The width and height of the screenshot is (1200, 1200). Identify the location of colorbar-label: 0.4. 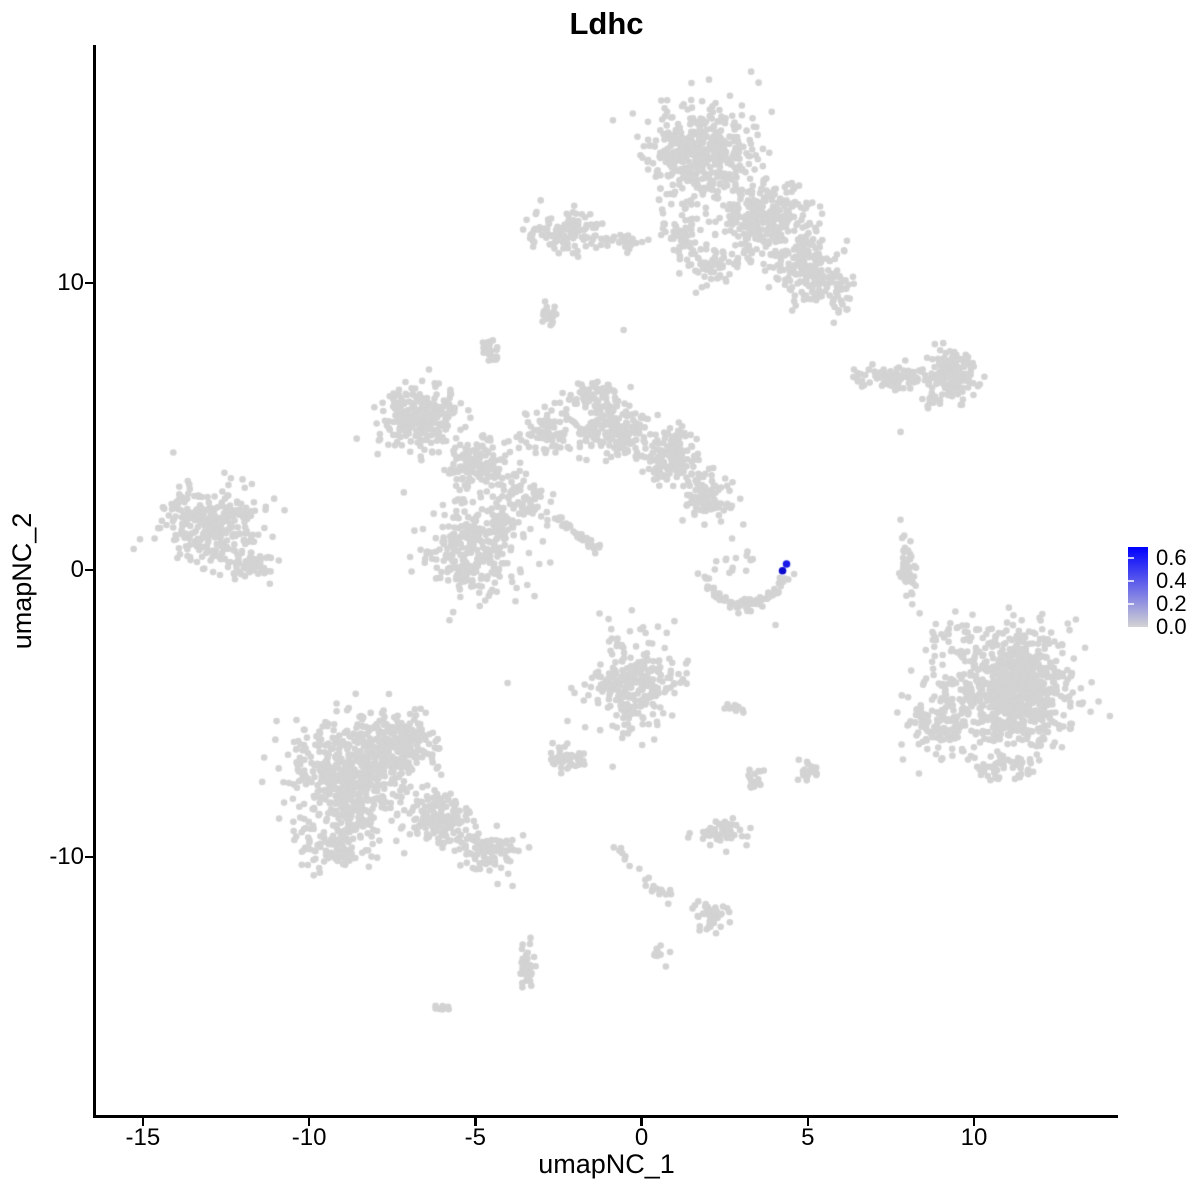
(1171, 581).